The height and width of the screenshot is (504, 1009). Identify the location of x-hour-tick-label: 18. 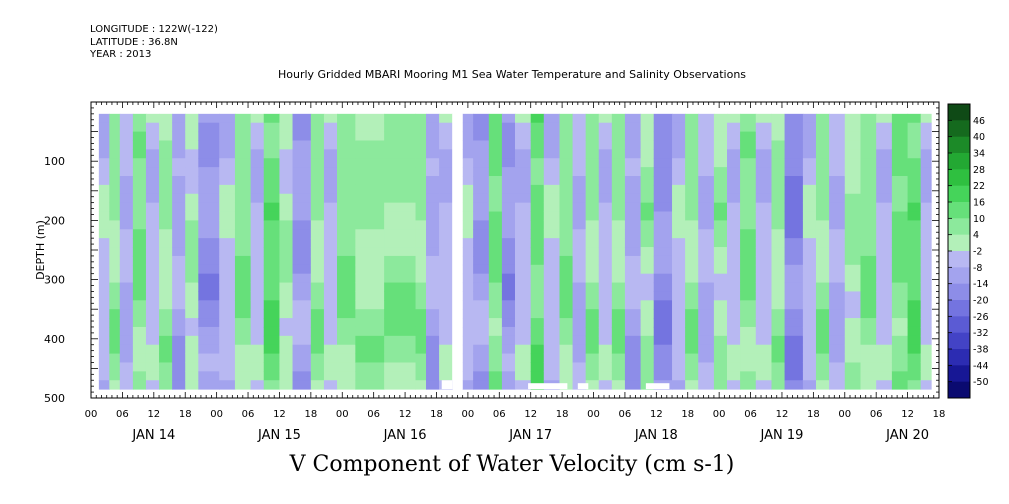
(813, 414).